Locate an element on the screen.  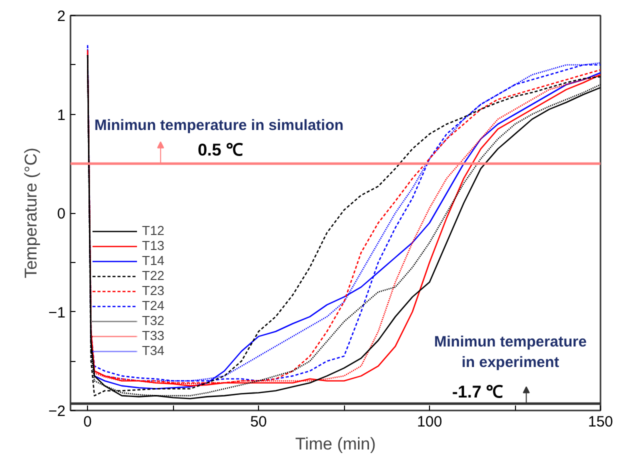
y-tick-label: 0 is located at coordinates (61, 214).